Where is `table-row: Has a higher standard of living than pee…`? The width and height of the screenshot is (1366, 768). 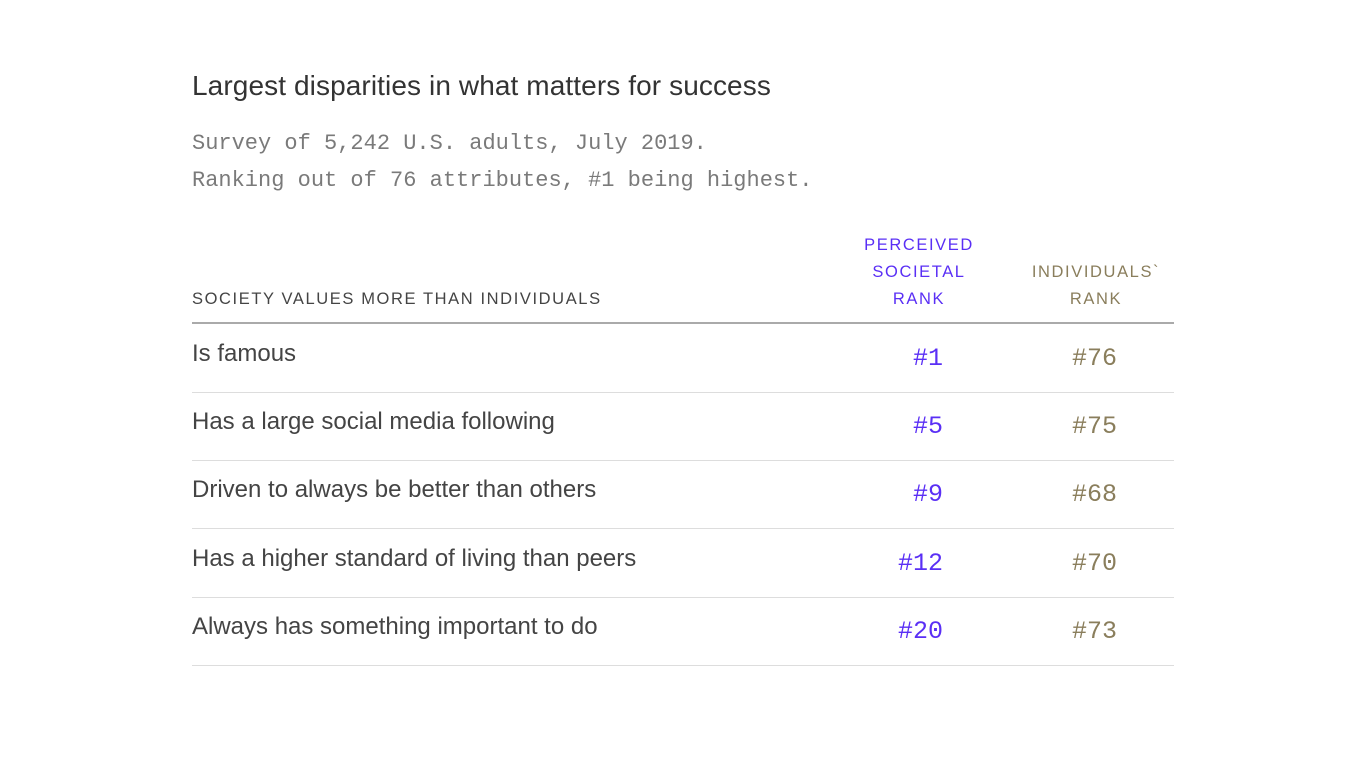
table-row: Has a higher standard of living than pee… is located at coordinates (683, 563).